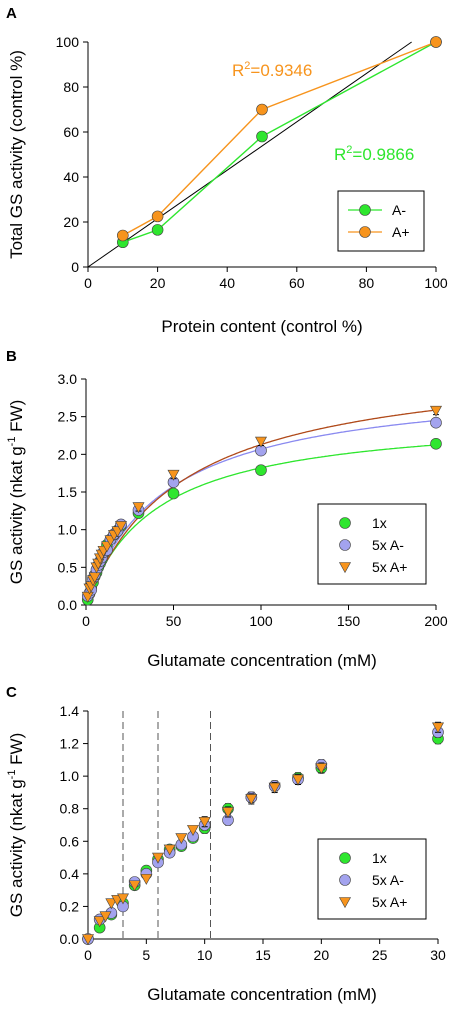 Image resolution: width=454 pixels, height=1018 pixels. Describe the element at coordinates (367, 283) in the screenshot. I see `a-x-tick-label: 80` at that location.